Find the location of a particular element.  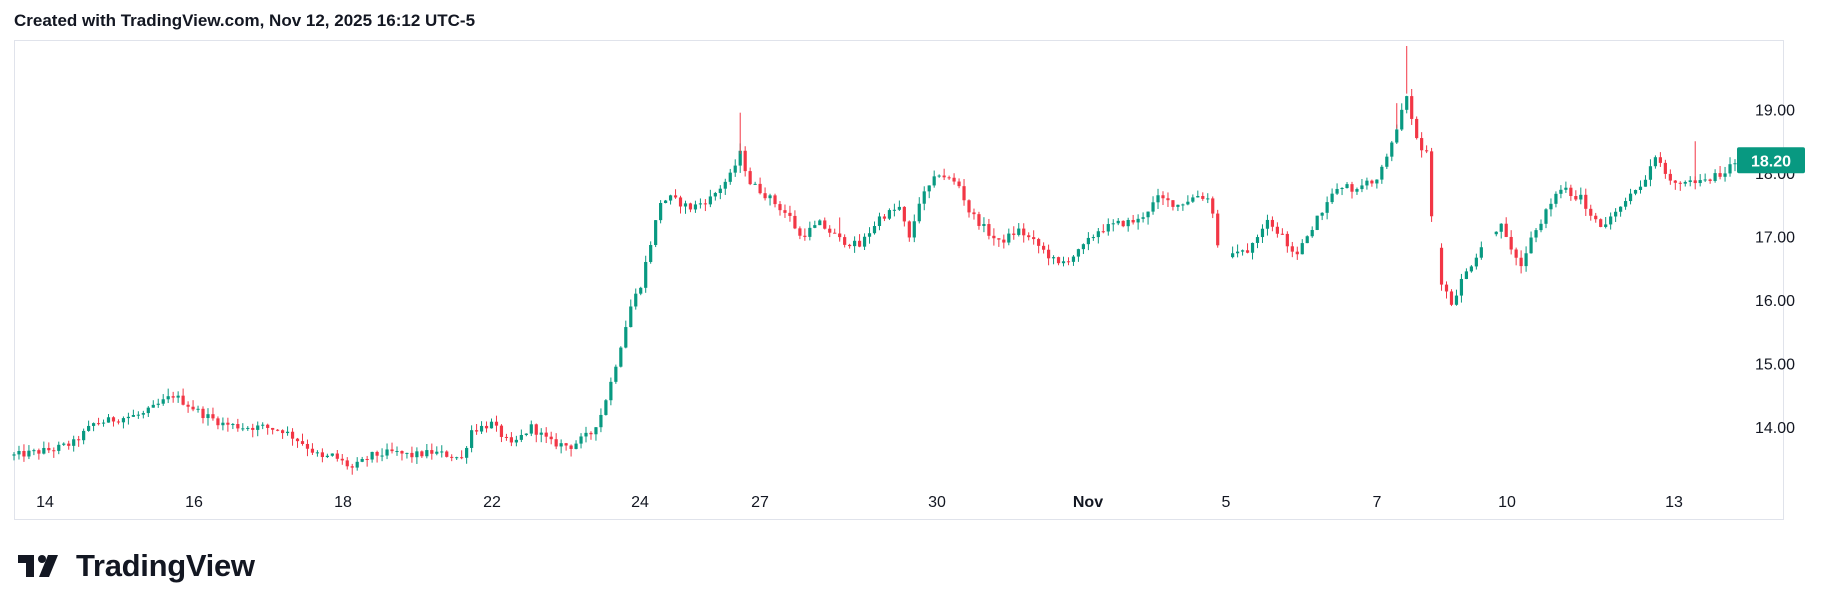

price-axis-label: 16.00 is located at coordinates (1775, 301).